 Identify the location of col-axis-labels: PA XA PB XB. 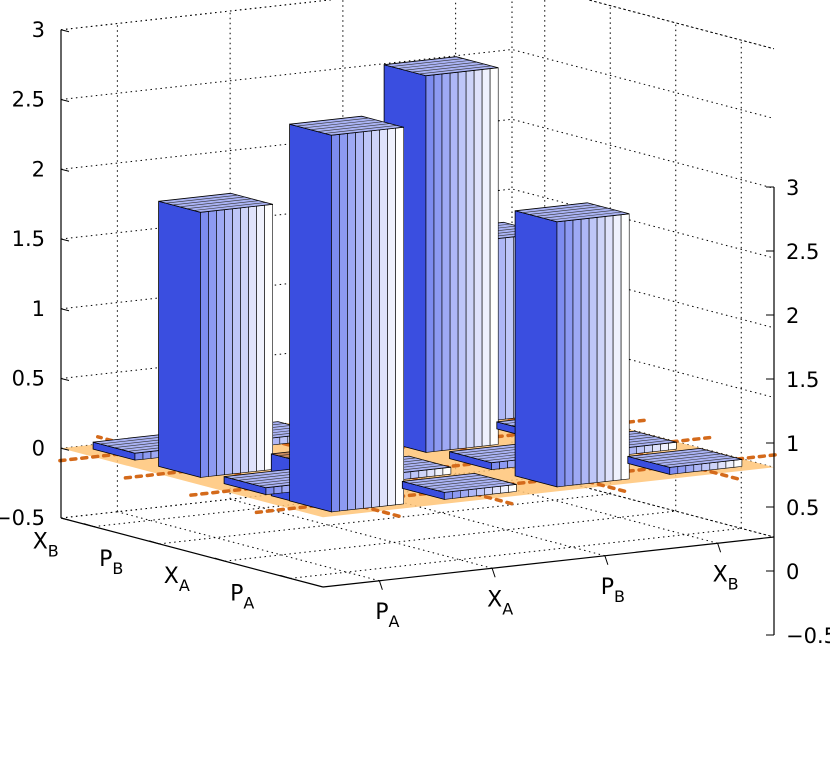
(557, 587).